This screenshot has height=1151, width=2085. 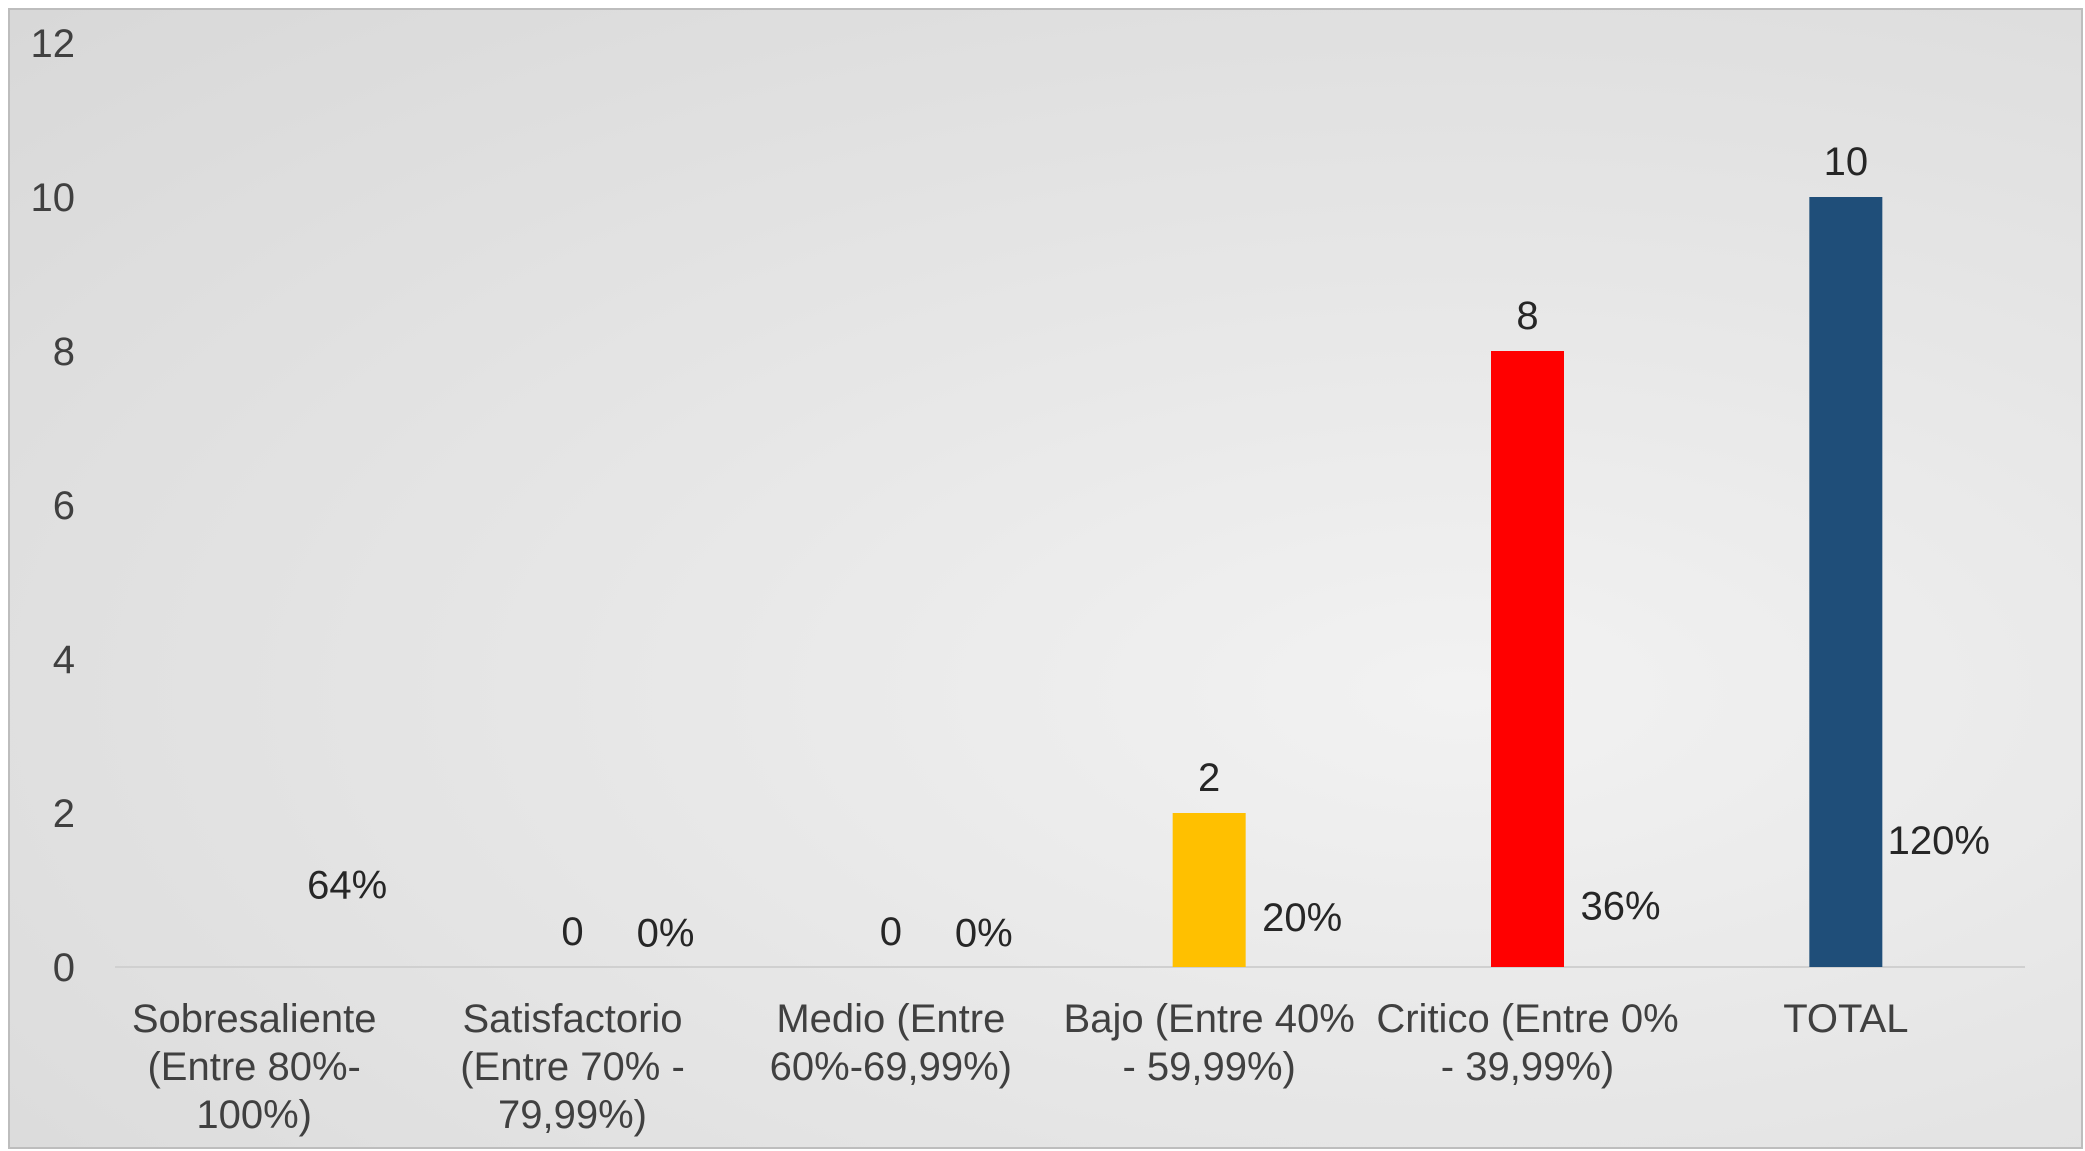 I want to click on percent-label: 36%, so click(x=1620, y=906).